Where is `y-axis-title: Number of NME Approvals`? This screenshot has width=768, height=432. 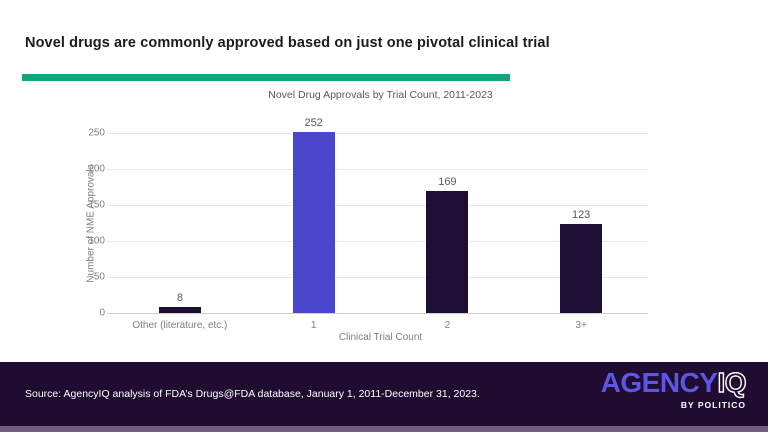 y-axis-title: Number of NME Approvals is located at coordinates (91, 223).